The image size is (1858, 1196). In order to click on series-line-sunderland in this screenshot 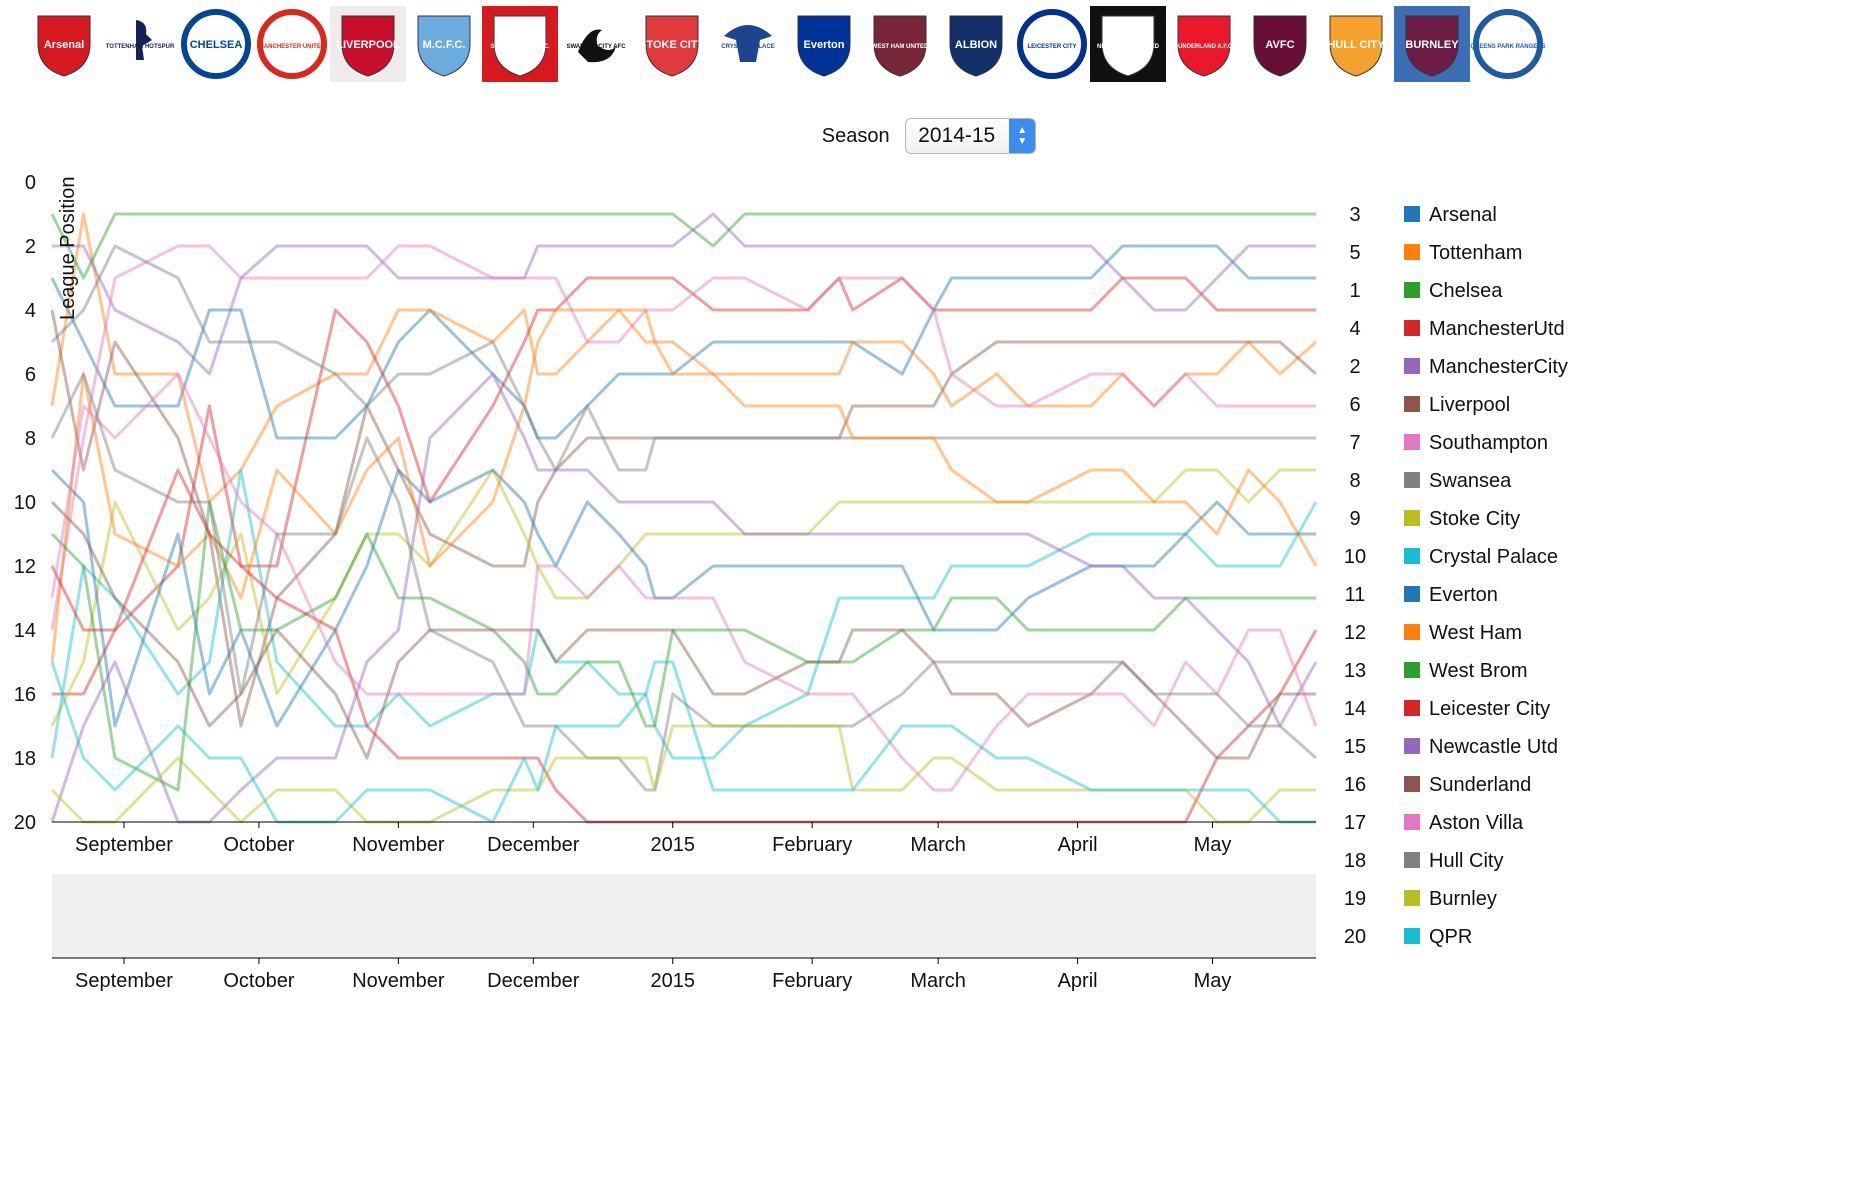, I will do `click(683, 630)`.